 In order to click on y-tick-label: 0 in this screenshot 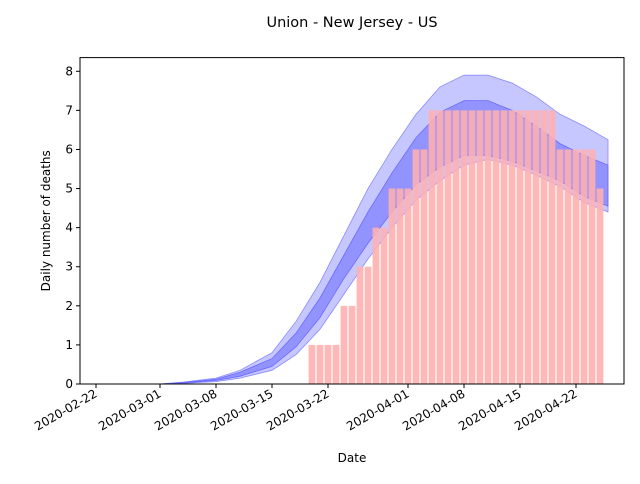, I will do `click(69, 384)`.